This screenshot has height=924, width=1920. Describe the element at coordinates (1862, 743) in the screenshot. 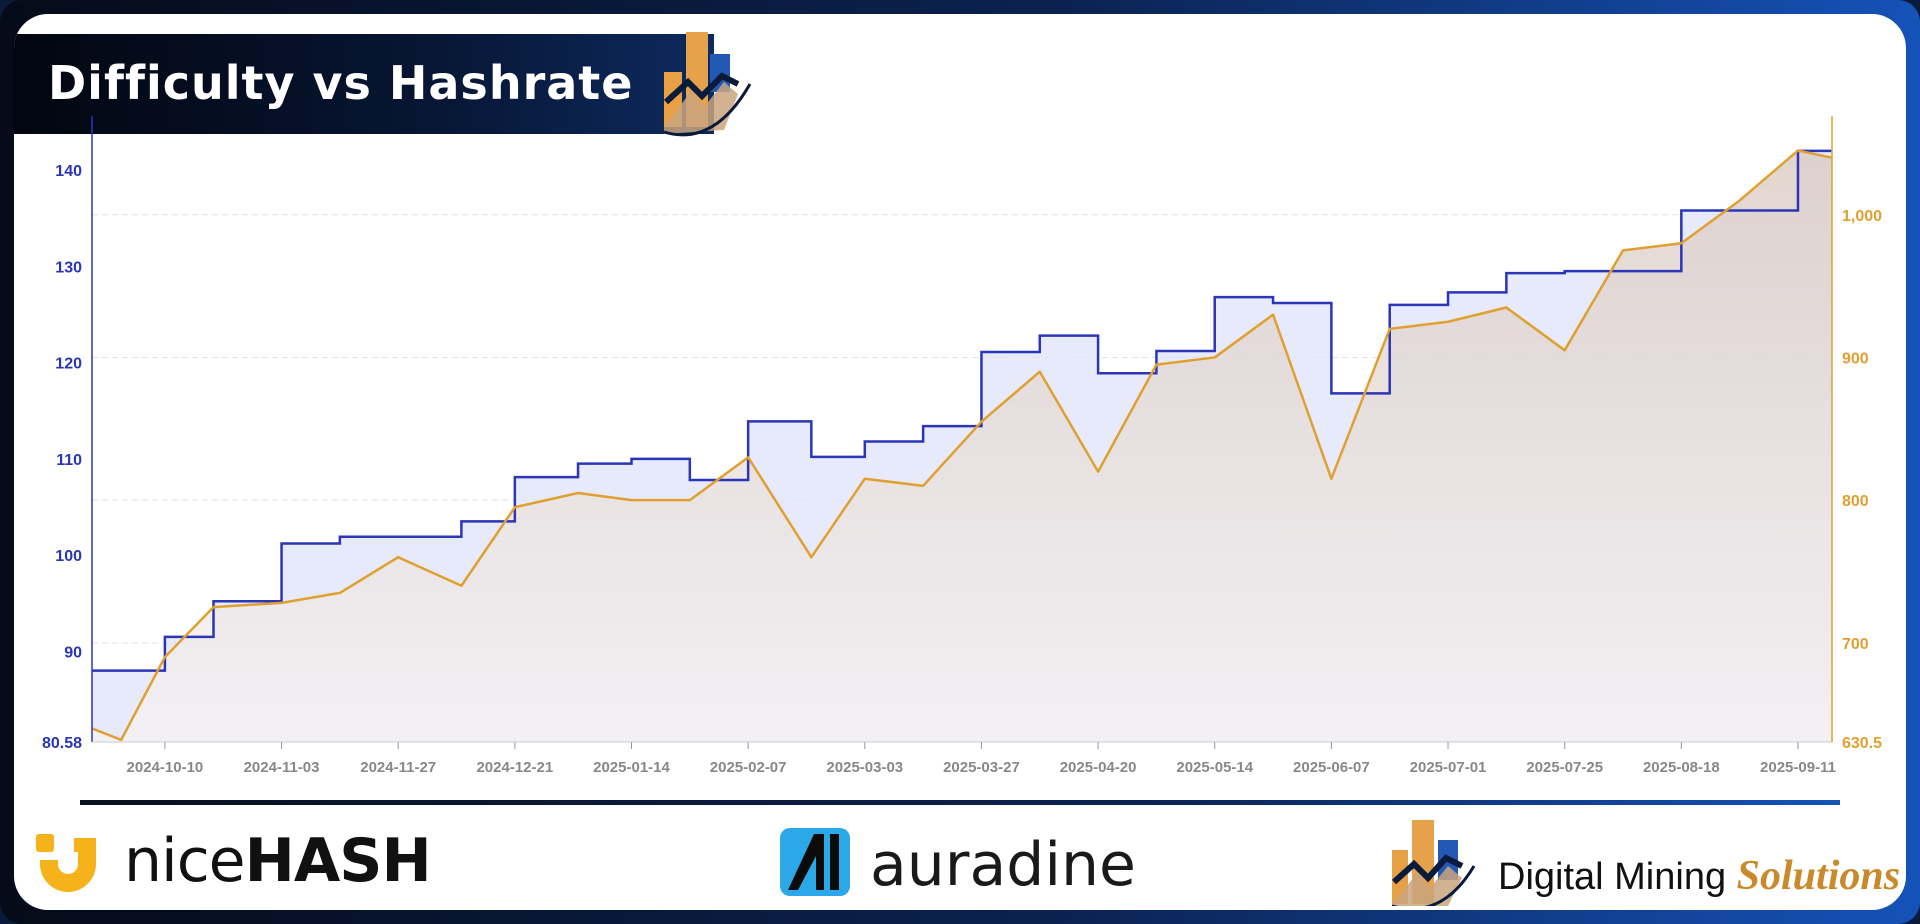

I see `y-right-min-label: 630.5` at that location.